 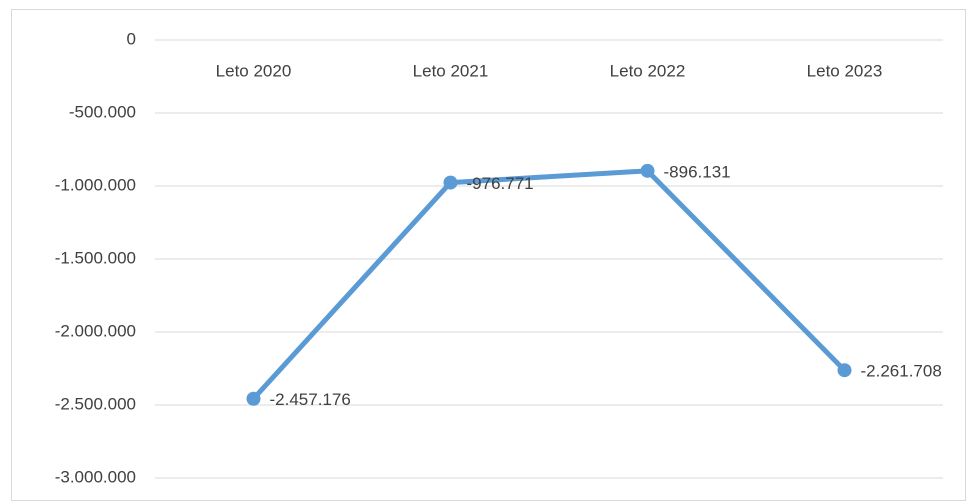 What do you see at coordinates (102, 111) in the screenshot?
I see `y-tick-label: -500.000` at bounding box center [102, 111].